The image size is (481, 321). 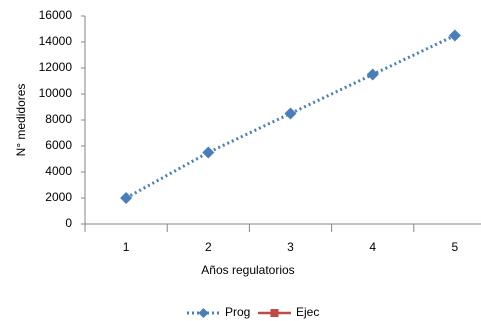 What do you see at coordinates (237, 312) in the screenshot?
I see `legend-label: Prog` at bounding box center [237, 312].